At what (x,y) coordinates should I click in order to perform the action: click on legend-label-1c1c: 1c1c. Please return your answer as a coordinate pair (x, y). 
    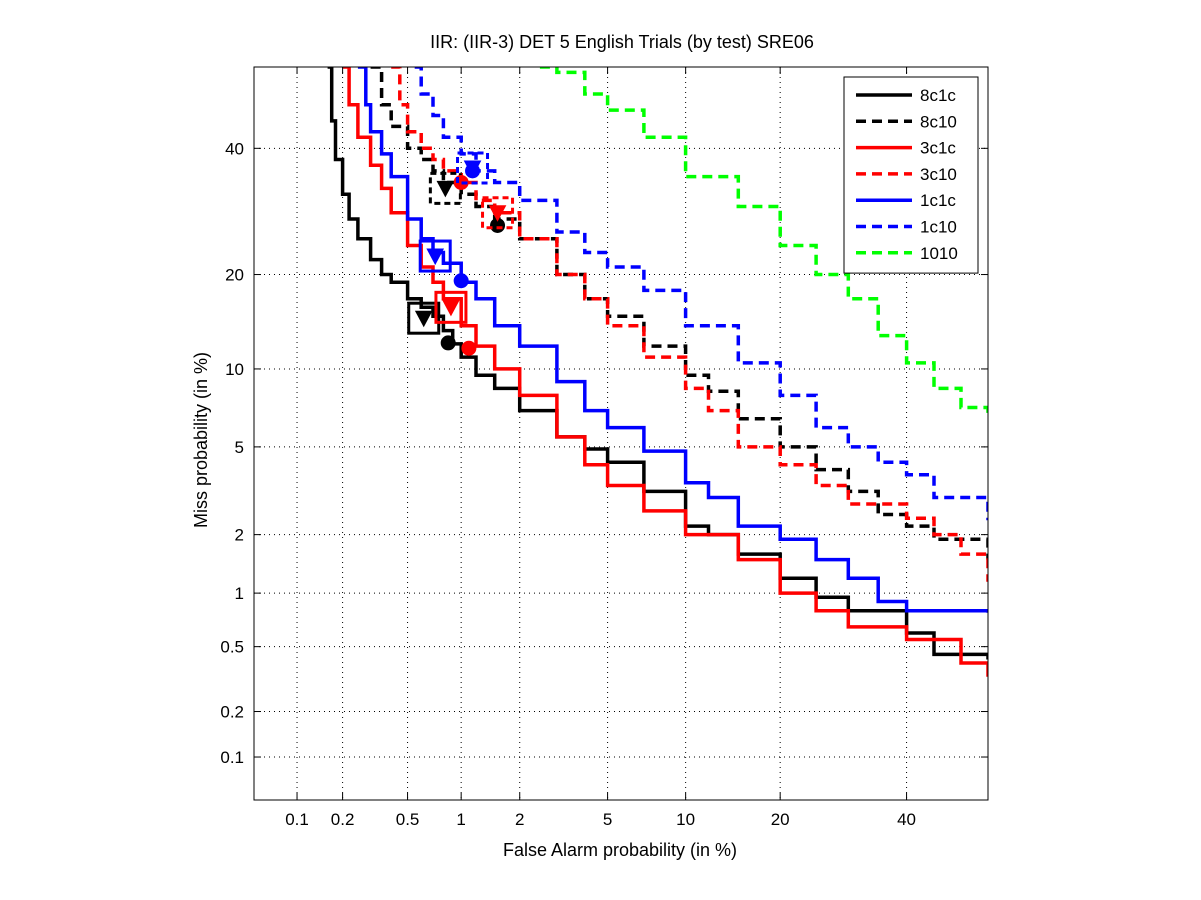
    Looking at the image, I should click on (938, 200).